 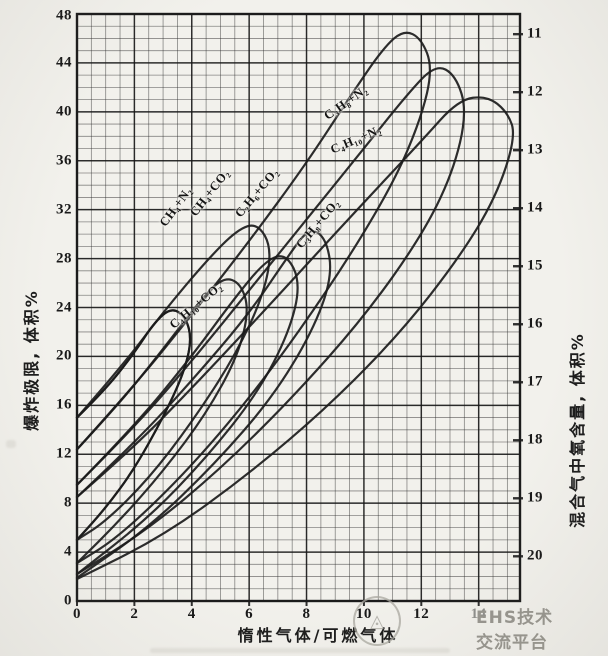 I want to click on watermark-text: EHS技术交流平台, so click(x=515, y=630).